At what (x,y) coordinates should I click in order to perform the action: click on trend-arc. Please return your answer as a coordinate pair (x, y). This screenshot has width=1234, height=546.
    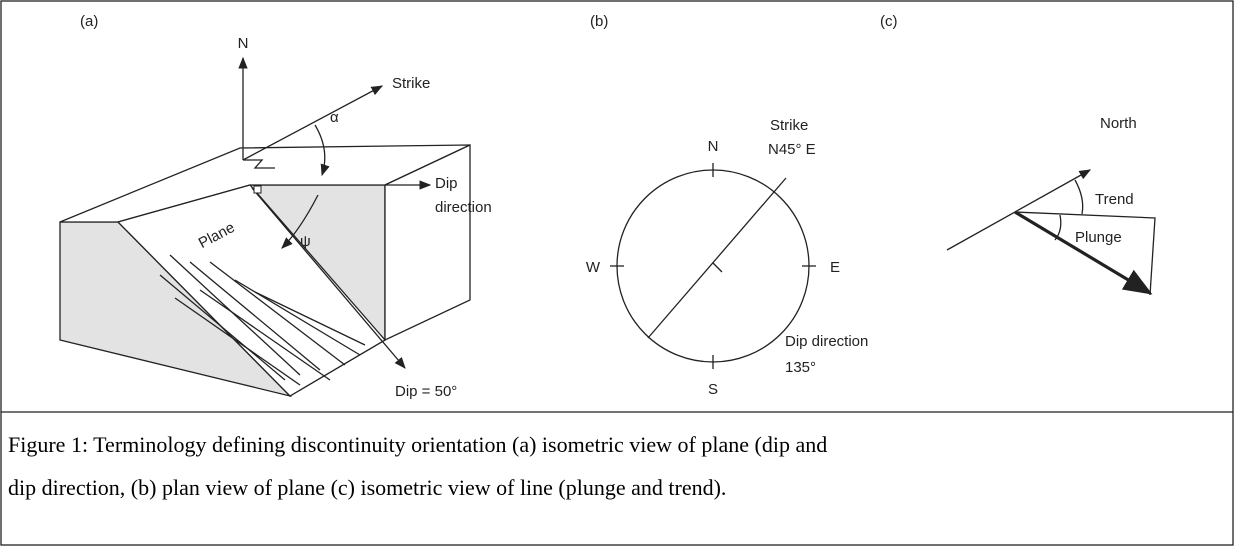
    Looking at the image, I should click on (1079, 197).